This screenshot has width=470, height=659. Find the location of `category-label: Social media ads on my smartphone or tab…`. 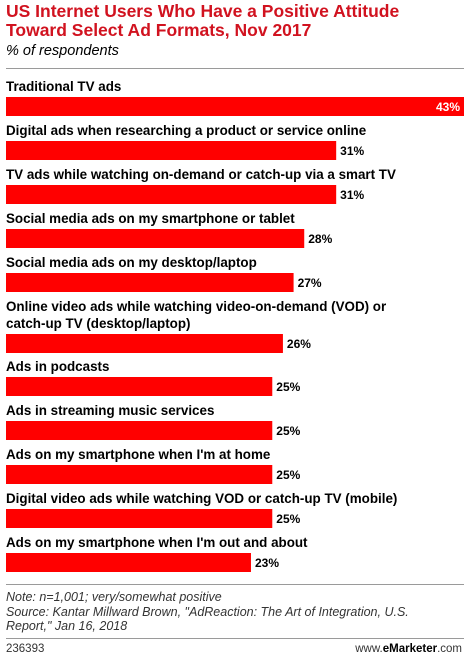

category-label: Social media ads on my smartphone or tab… is located at coordinates (150, 218).